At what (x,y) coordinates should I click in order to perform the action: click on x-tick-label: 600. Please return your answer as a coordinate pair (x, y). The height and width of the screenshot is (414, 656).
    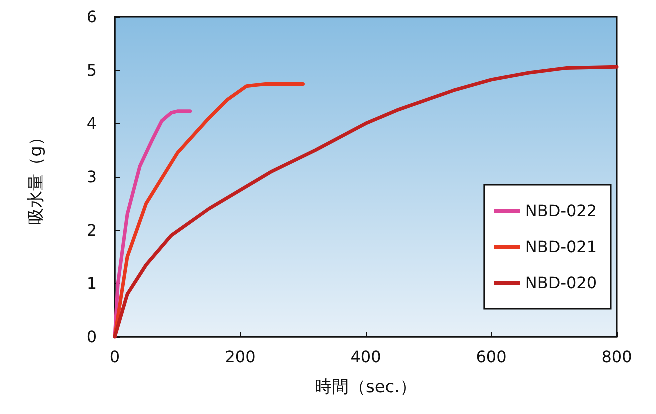
    Looking at the image, I should click on (491, 357).